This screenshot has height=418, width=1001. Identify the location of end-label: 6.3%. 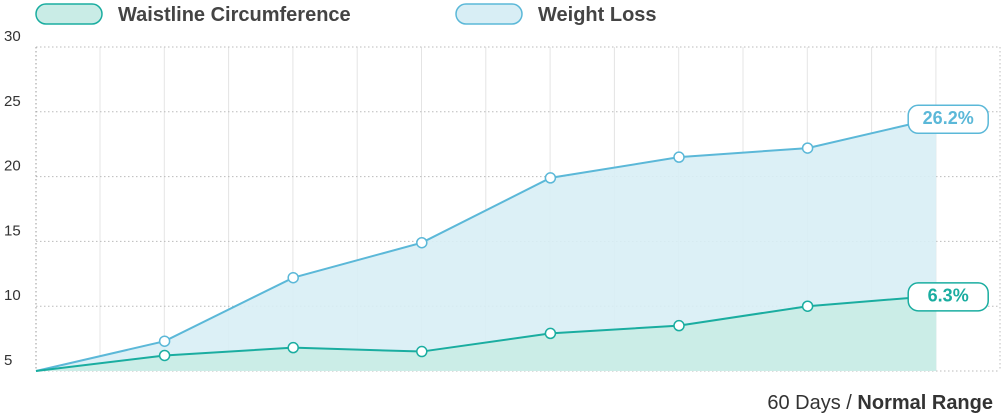
(948, 297).